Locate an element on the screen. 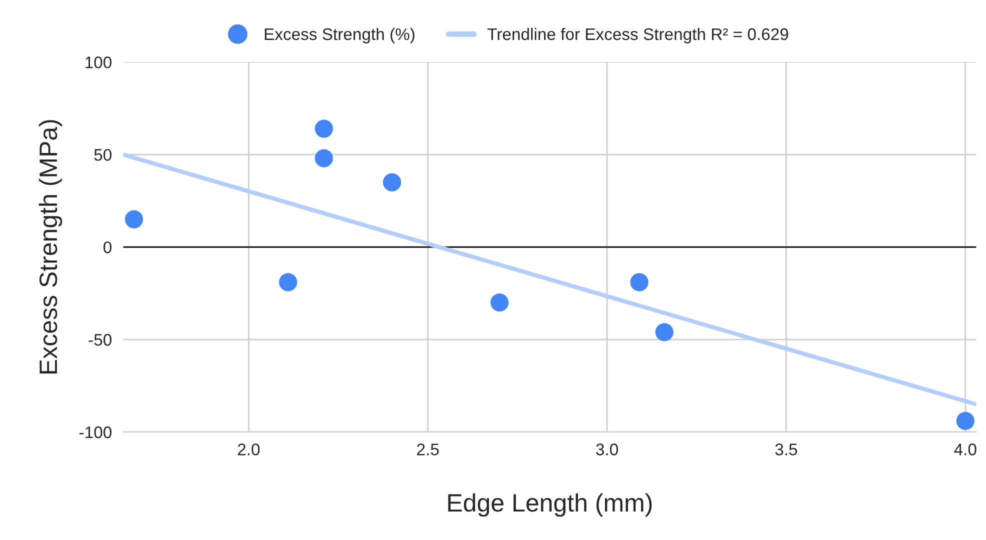 This screenshot has height=540, width=986. x-tick-label: 2.5 is located at coordinates (428, 450).